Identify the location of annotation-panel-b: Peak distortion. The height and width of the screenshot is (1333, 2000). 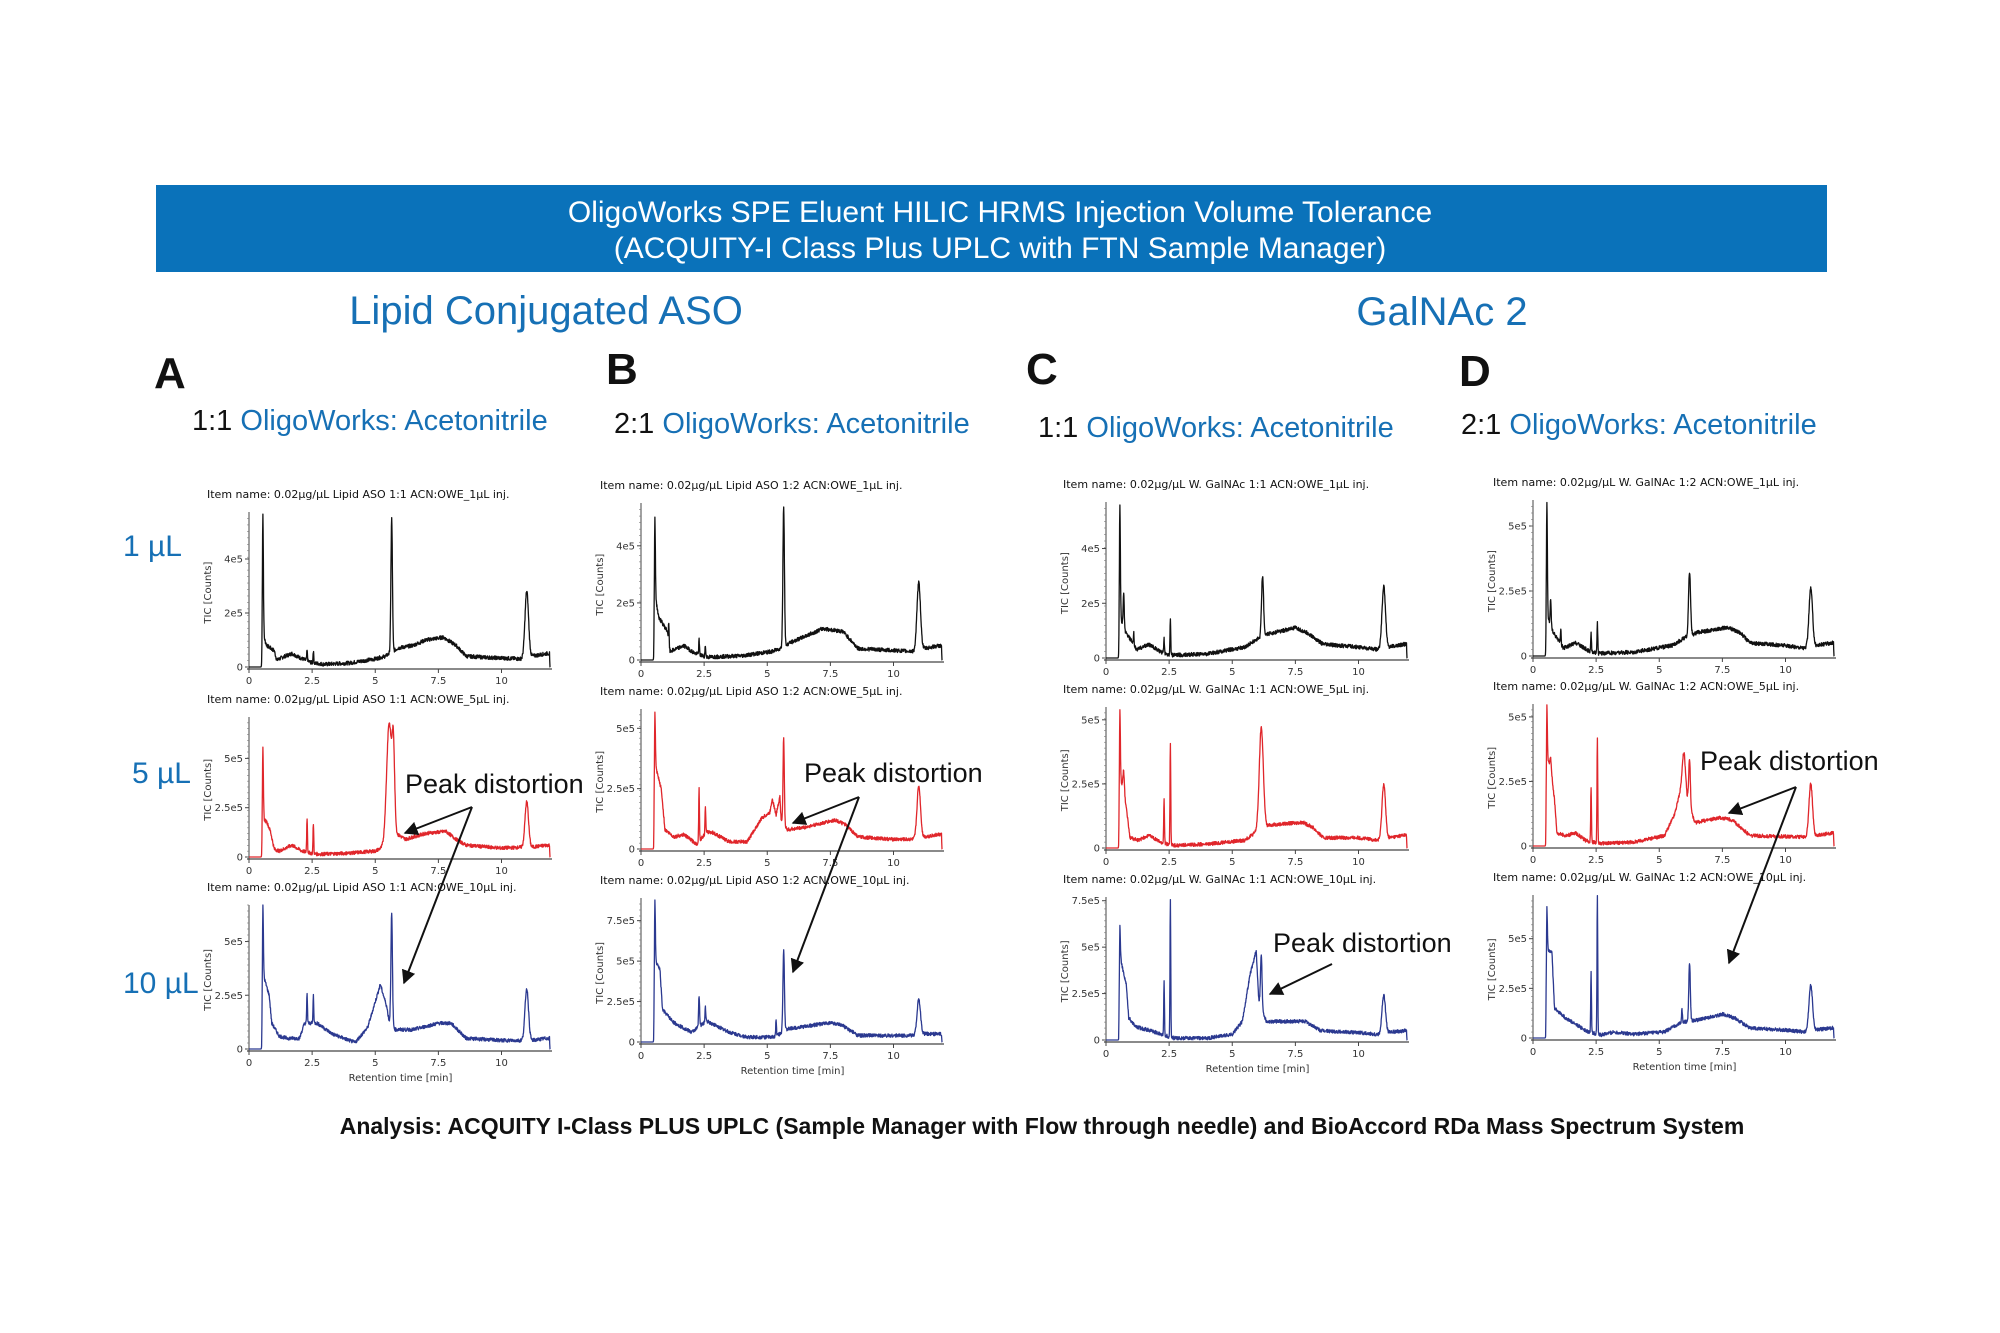
(886, 866).